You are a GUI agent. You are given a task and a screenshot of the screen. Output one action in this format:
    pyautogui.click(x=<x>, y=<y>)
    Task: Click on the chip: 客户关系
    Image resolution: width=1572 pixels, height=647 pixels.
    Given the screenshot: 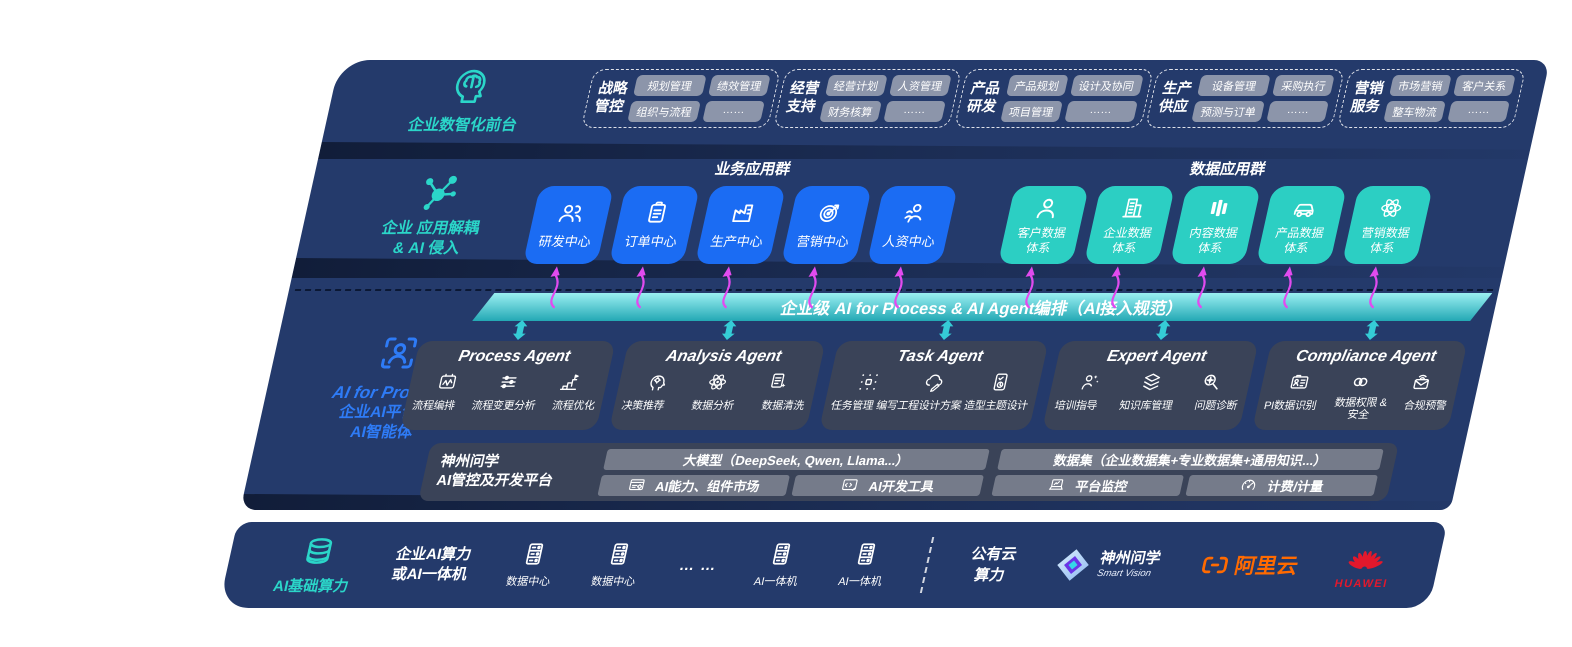 What is the action you would take?
    pyautogui.click(x=1484, y=85)
    